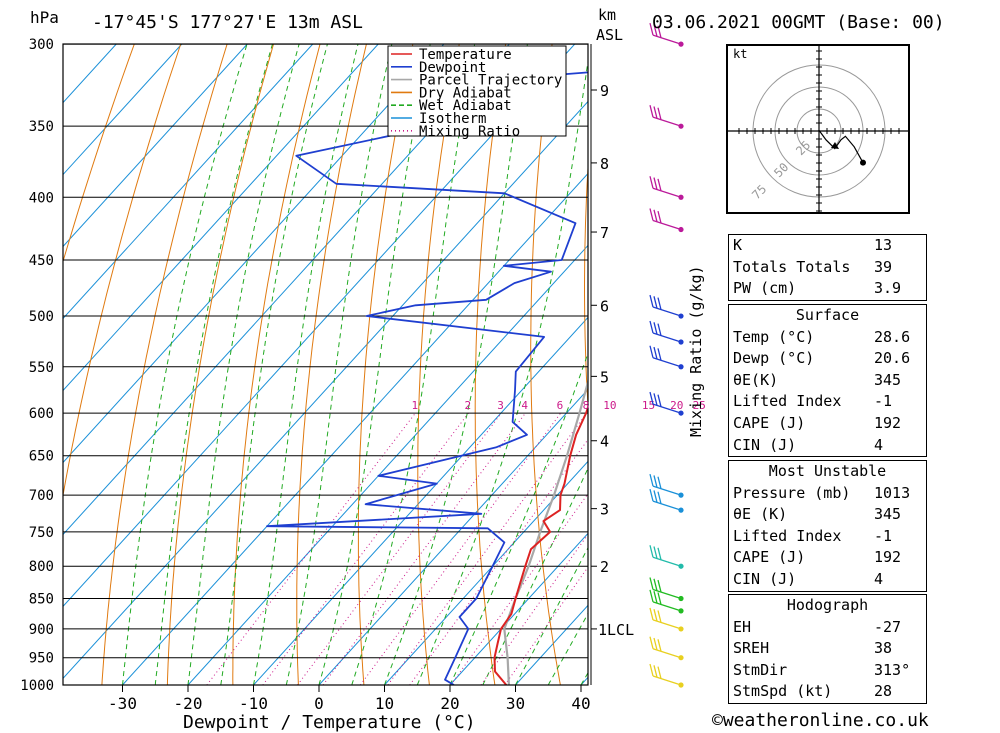 The width and height of the screenshot is (1000, 733). Describe the element at coordinates (765, 288) in the screenshot. I see `row-label: PW (cm)` at that location.